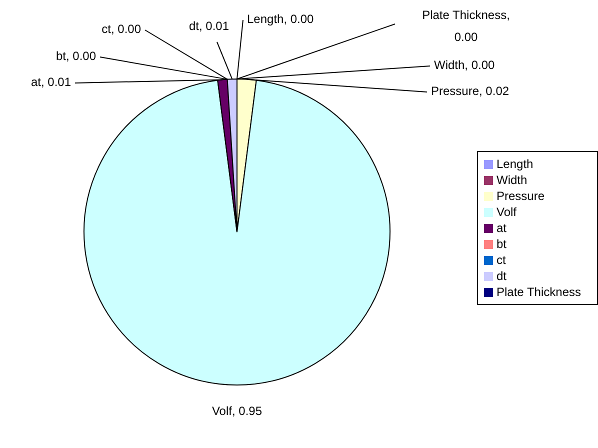 The height and width of the screenshot is (448, 598). What do you see at coordinates (520, 196) in the screenshot?
I see `legend-label: Pressure` at bounding box center [520, 196].